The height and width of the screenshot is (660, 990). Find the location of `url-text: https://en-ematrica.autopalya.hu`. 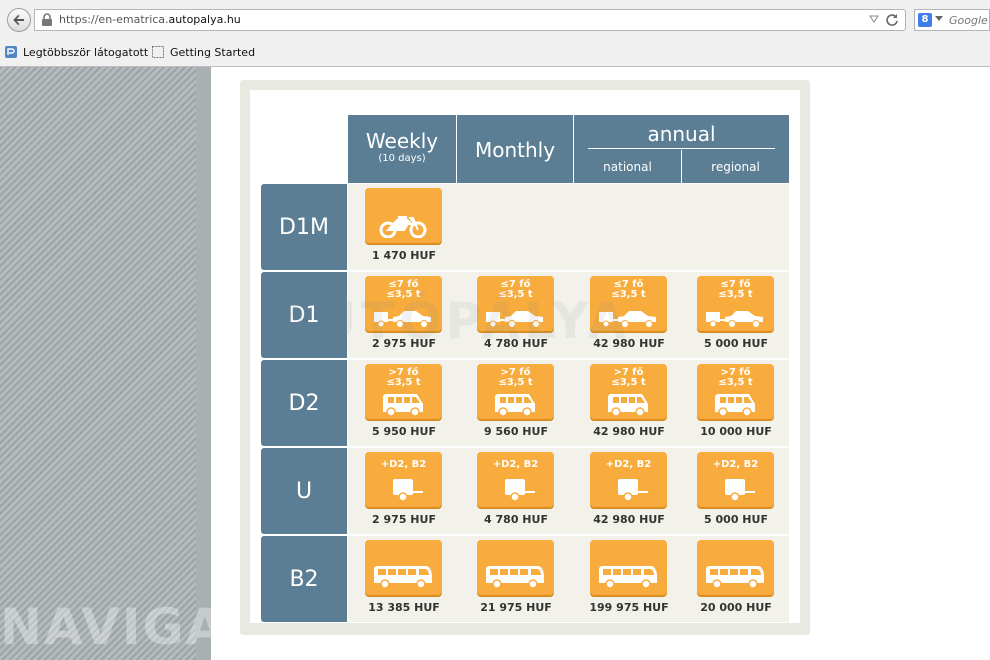

url-text: https://en-ematrica.autopalya.hu is located at coordinates (150, 19).